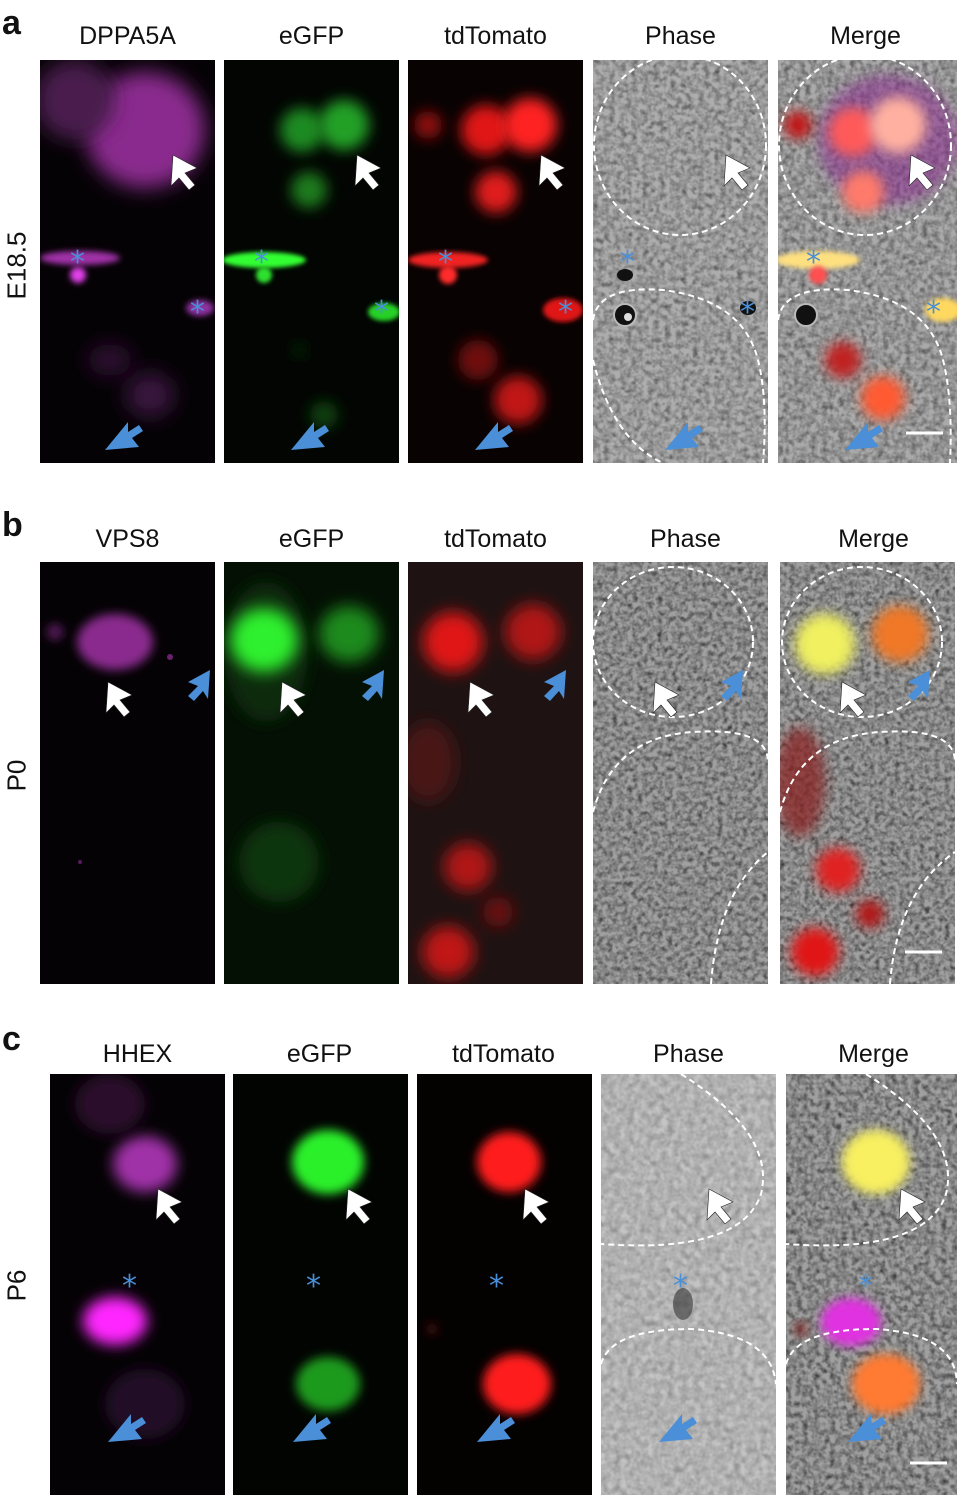 The height and width of the screenshot is (1497, 959). Describe the element at coordinates (685, 539) in the screenshot. I see `col-title-phase-b: Phase` at that location.